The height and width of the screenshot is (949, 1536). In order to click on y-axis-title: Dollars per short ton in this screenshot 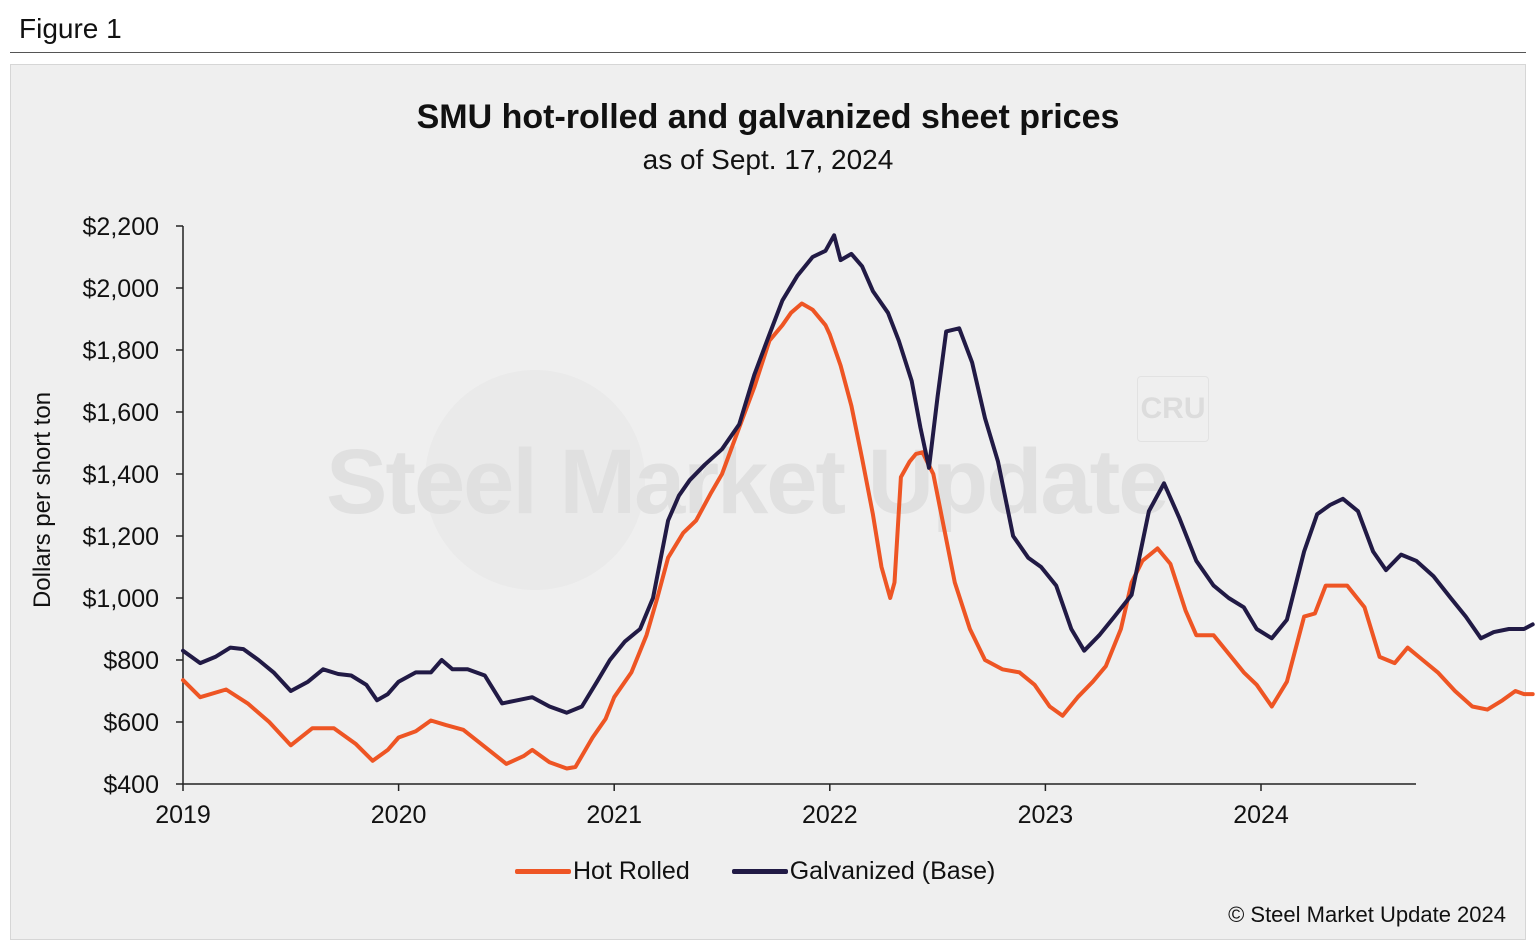, I will do `click(42, 500)`.